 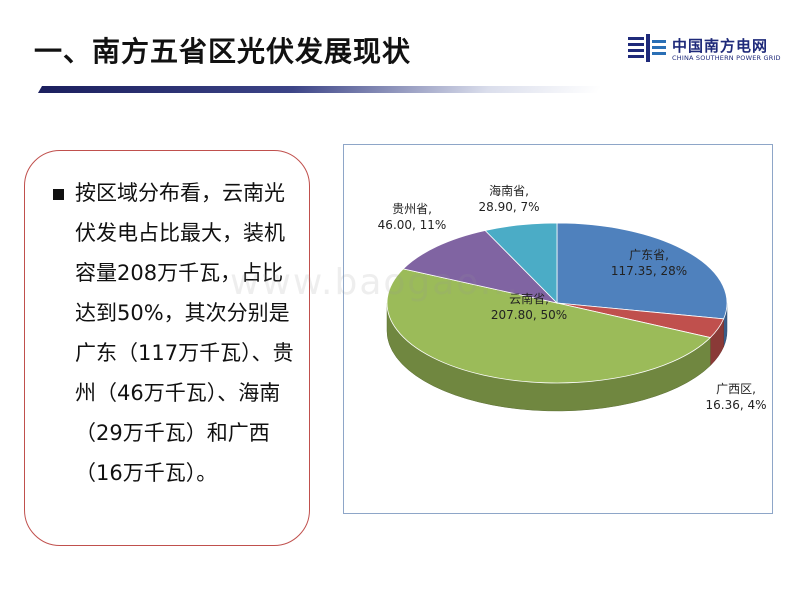 I want to click on data-label-贵州省: 贵州省, 46.00, 11%, so click(x=412, y=217).